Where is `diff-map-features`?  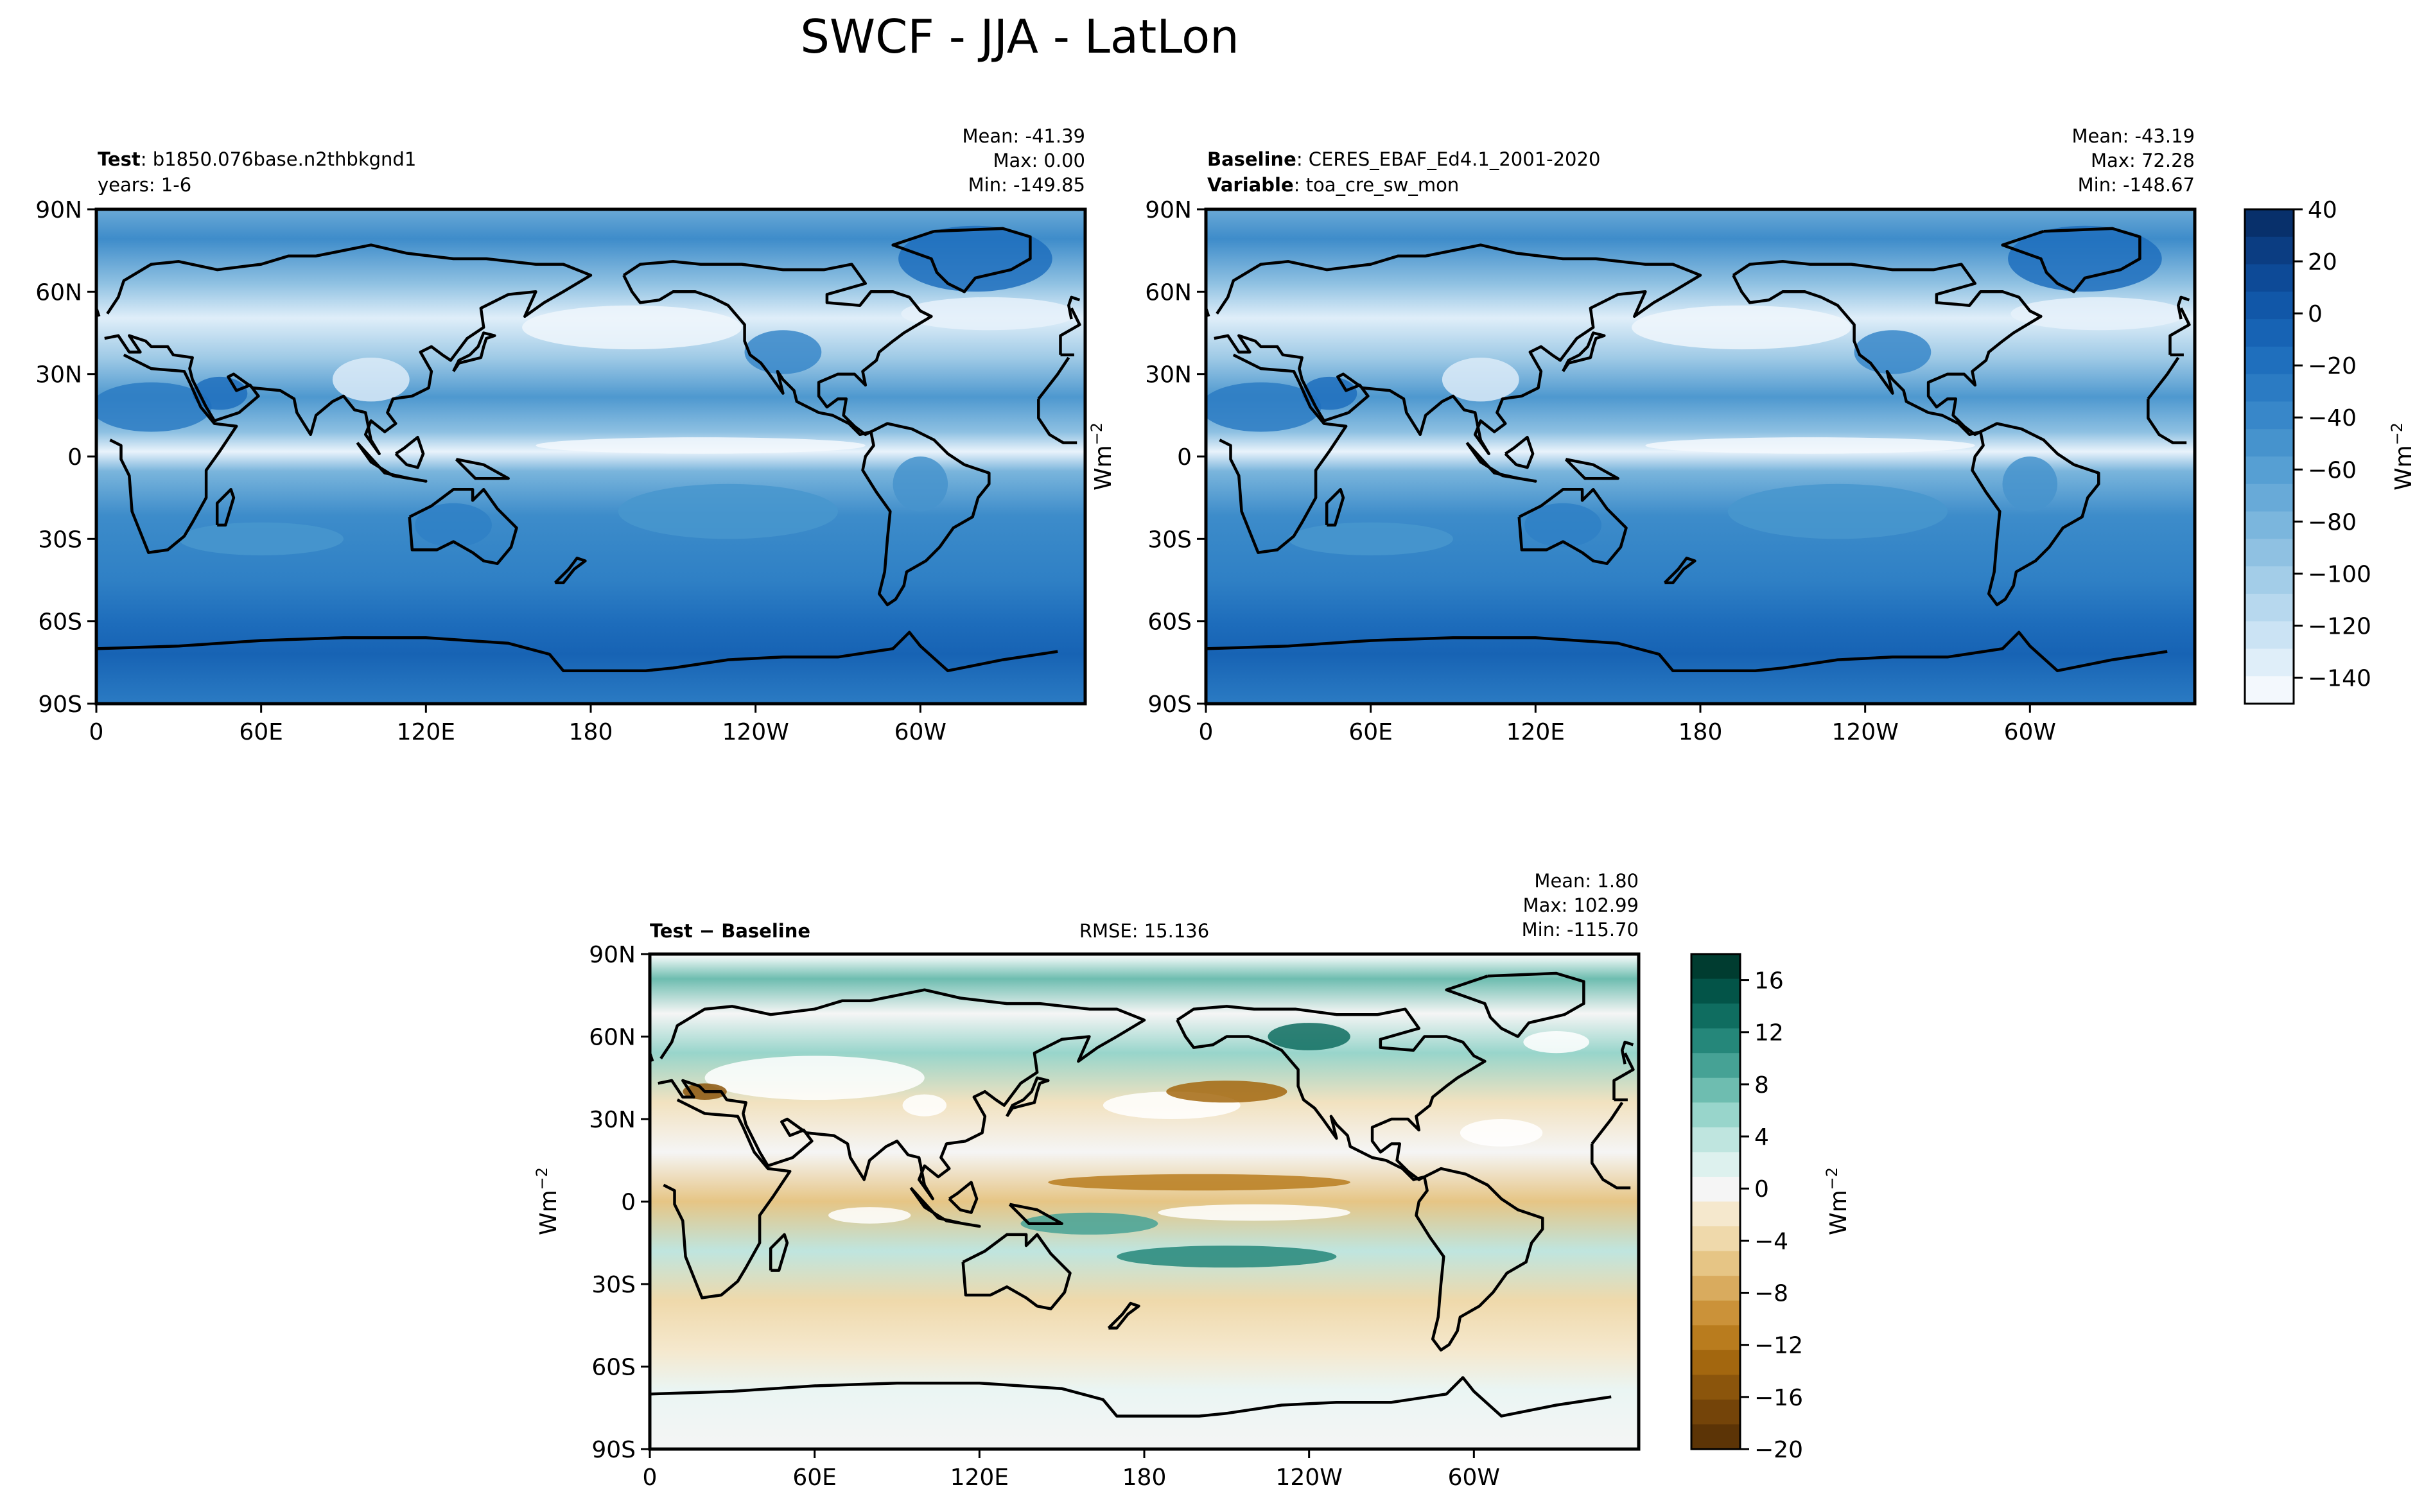 diff-map-features is located at coordinates (1136, 1145).